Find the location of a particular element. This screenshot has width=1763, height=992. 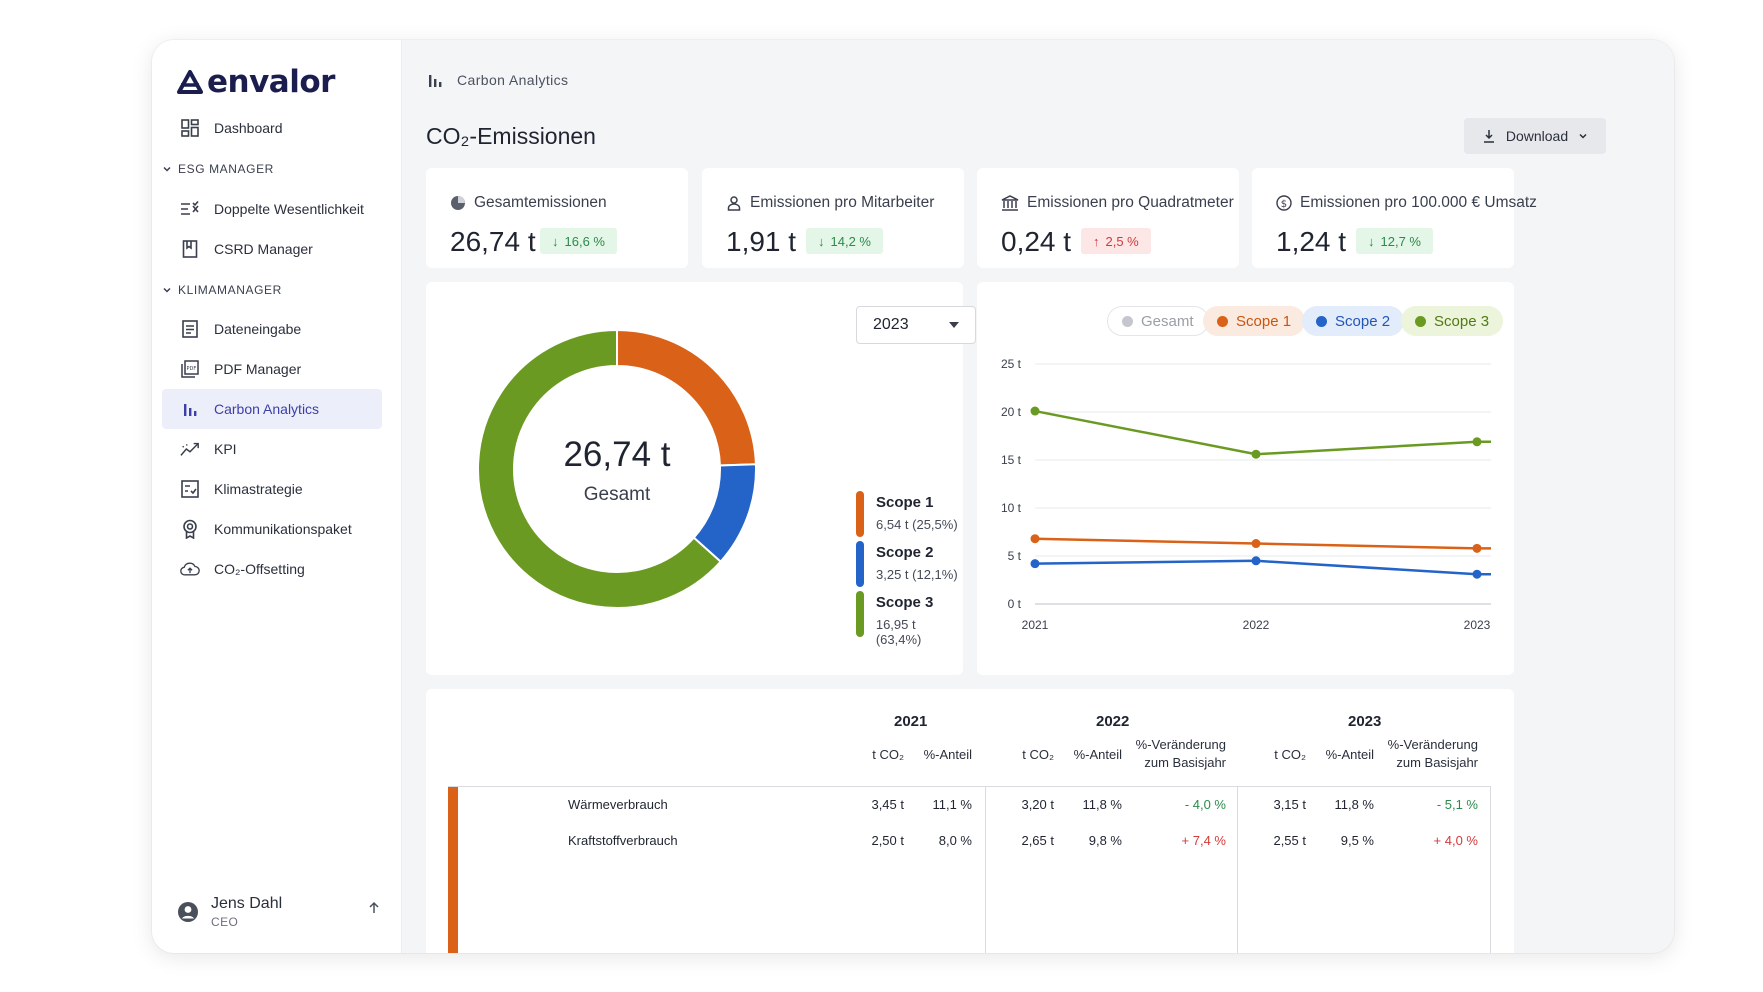

dashboard-icon is located at coordinates (190, 128).